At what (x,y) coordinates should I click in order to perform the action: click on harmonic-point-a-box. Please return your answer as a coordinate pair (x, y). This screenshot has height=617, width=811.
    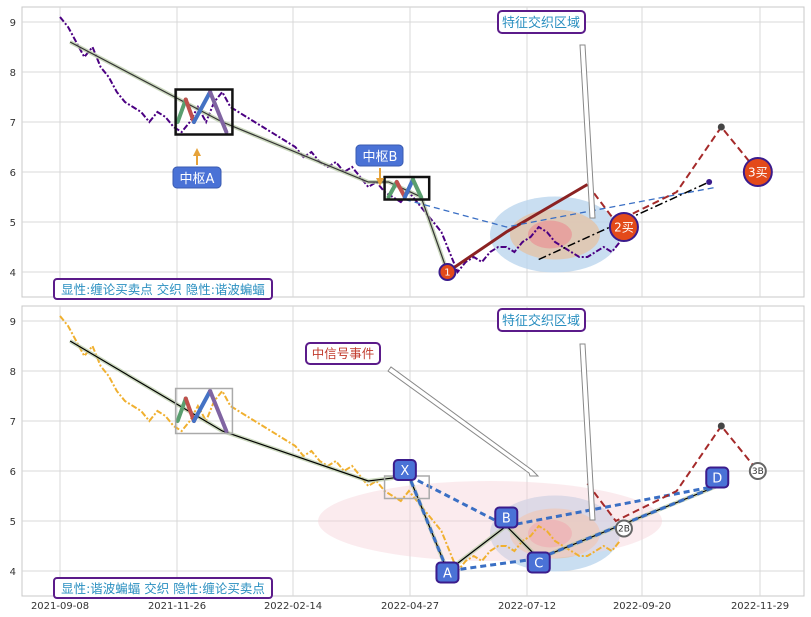
    Looking at the image, I should click on (447, 572).